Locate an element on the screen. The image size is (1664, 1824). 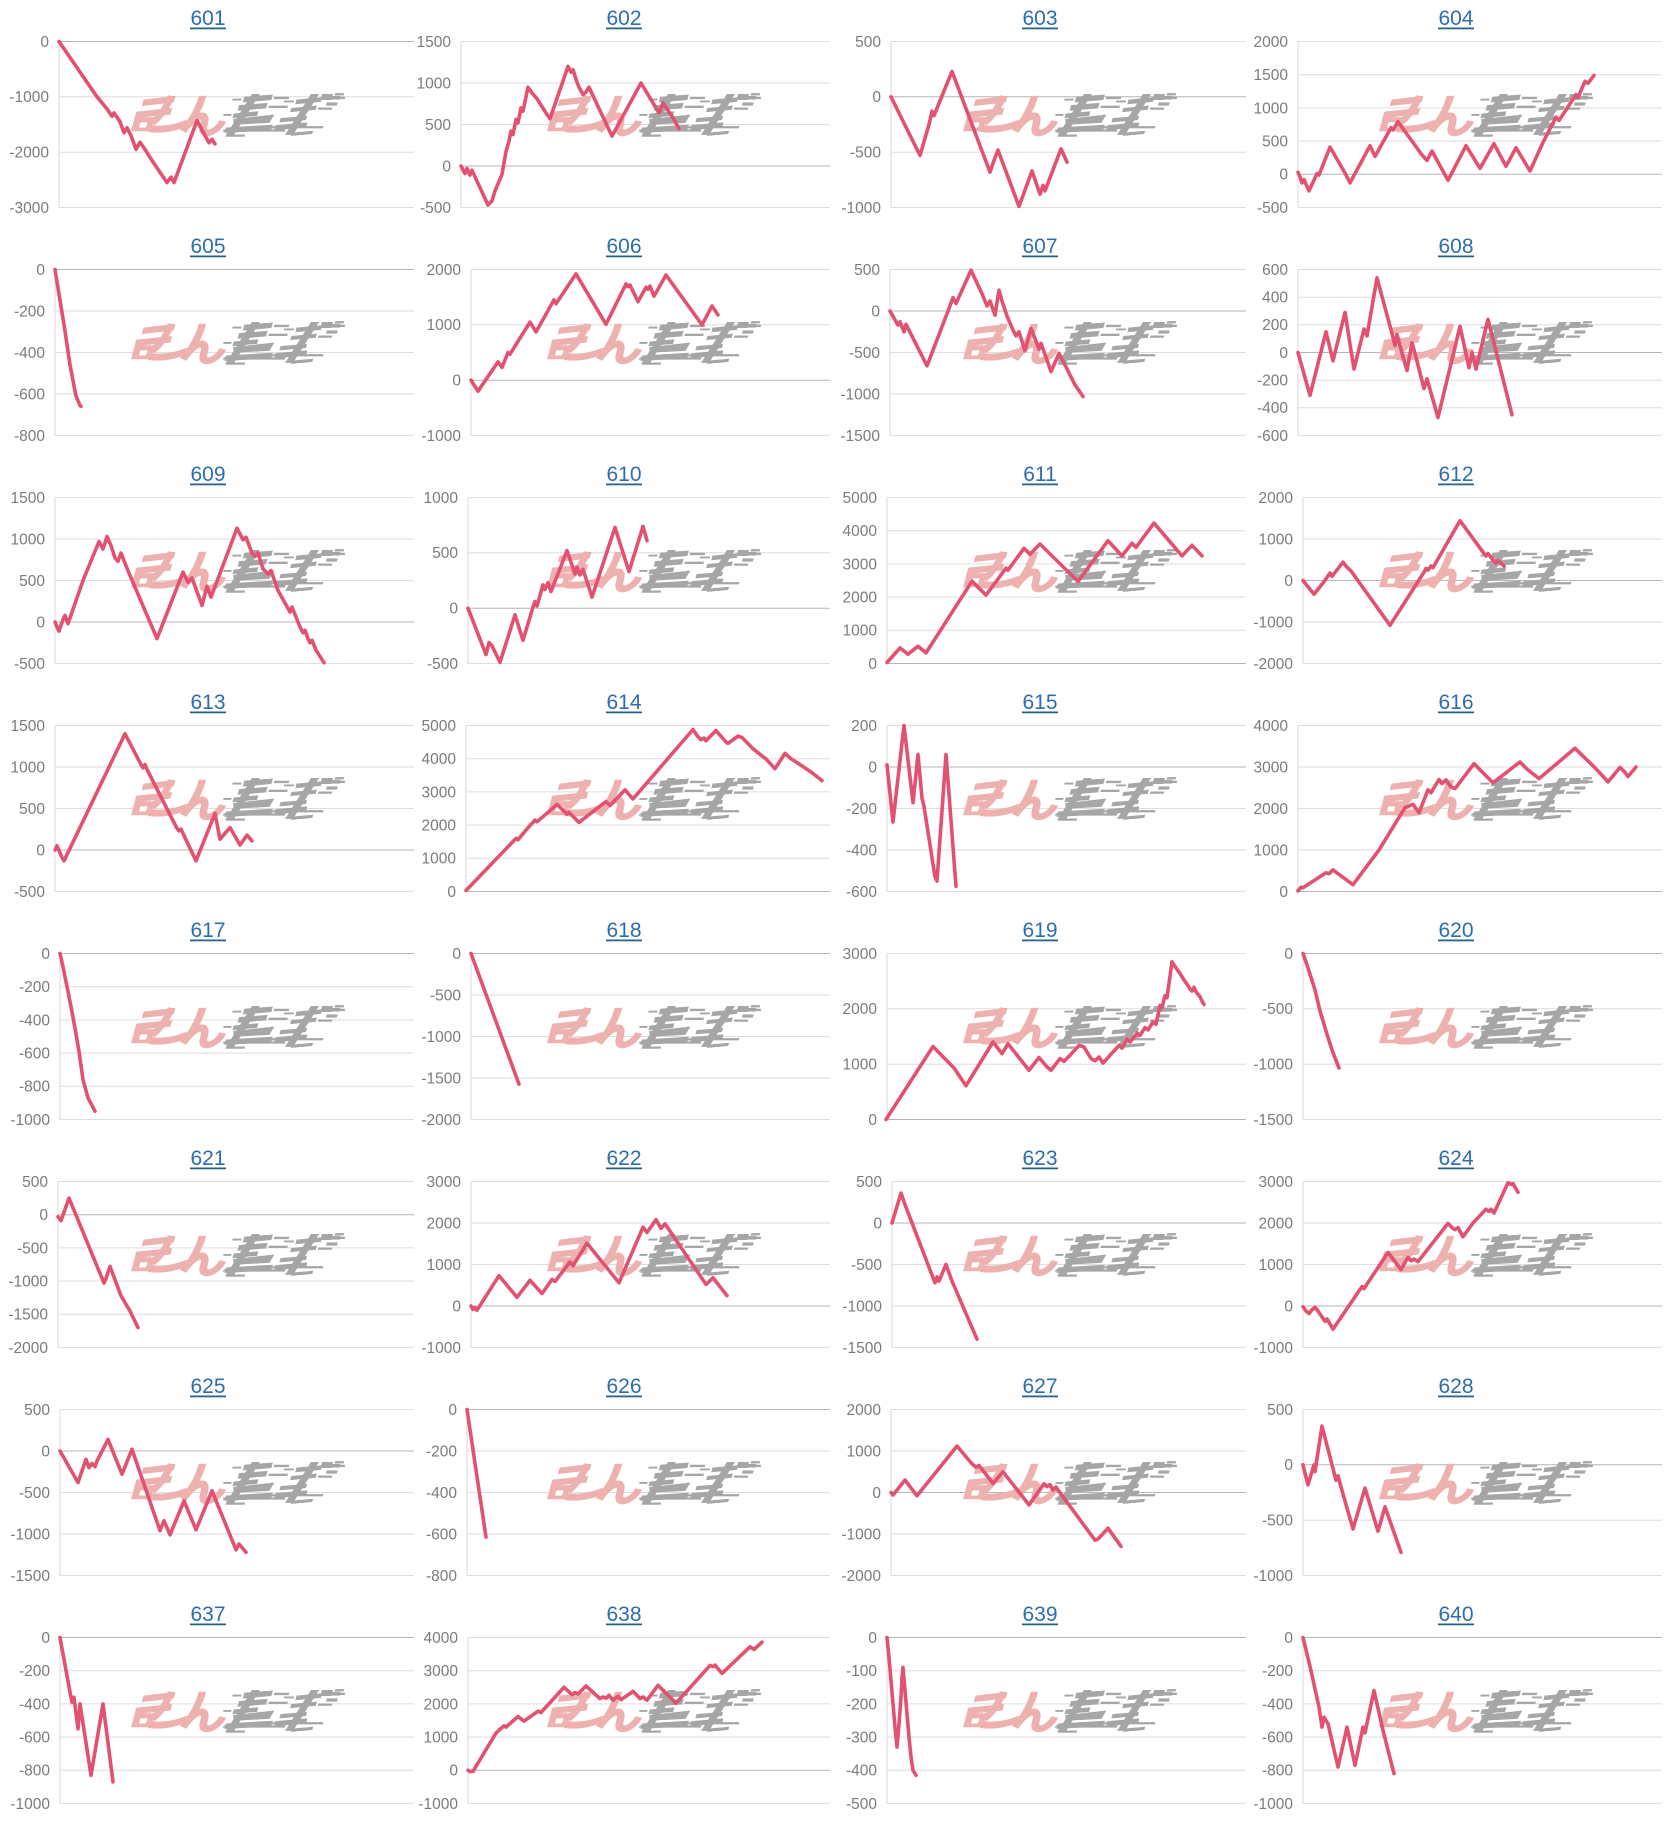
svg-text: 603 is located at coordinates (1039, 18).